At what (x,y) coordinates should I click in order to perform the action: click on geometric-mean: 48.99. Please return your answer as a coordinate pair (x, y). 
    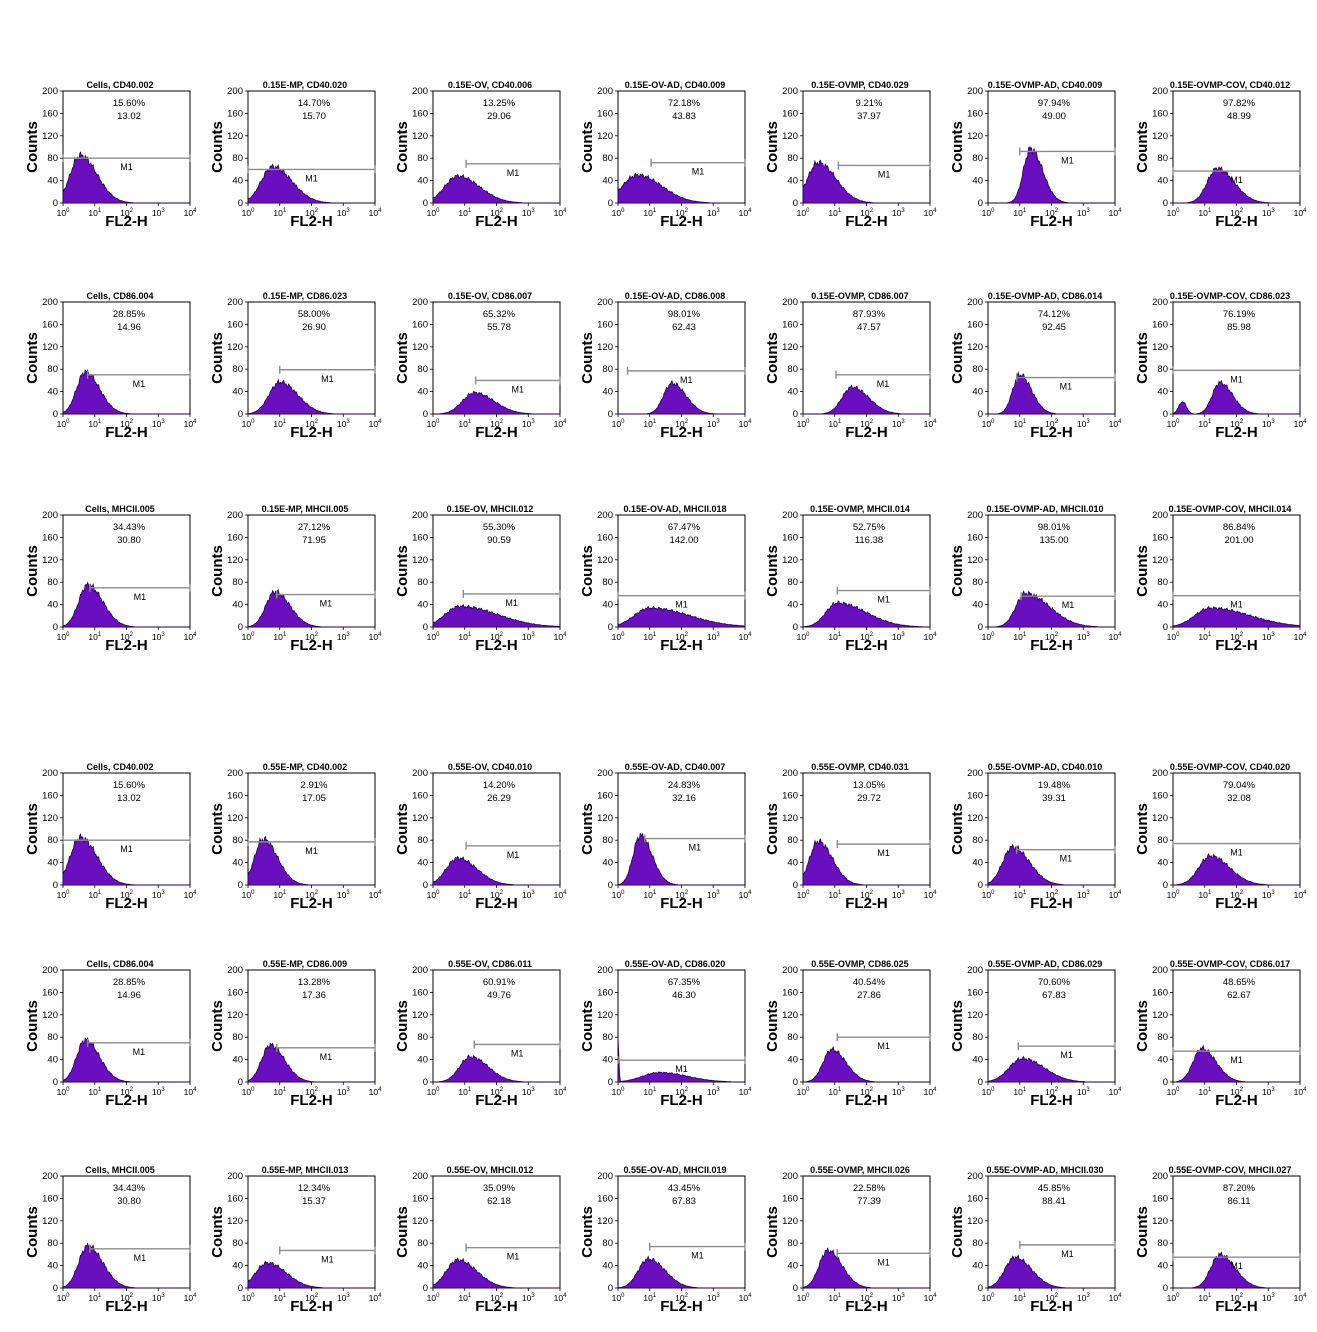
    Looking at the image, I should click on (1239, 116).